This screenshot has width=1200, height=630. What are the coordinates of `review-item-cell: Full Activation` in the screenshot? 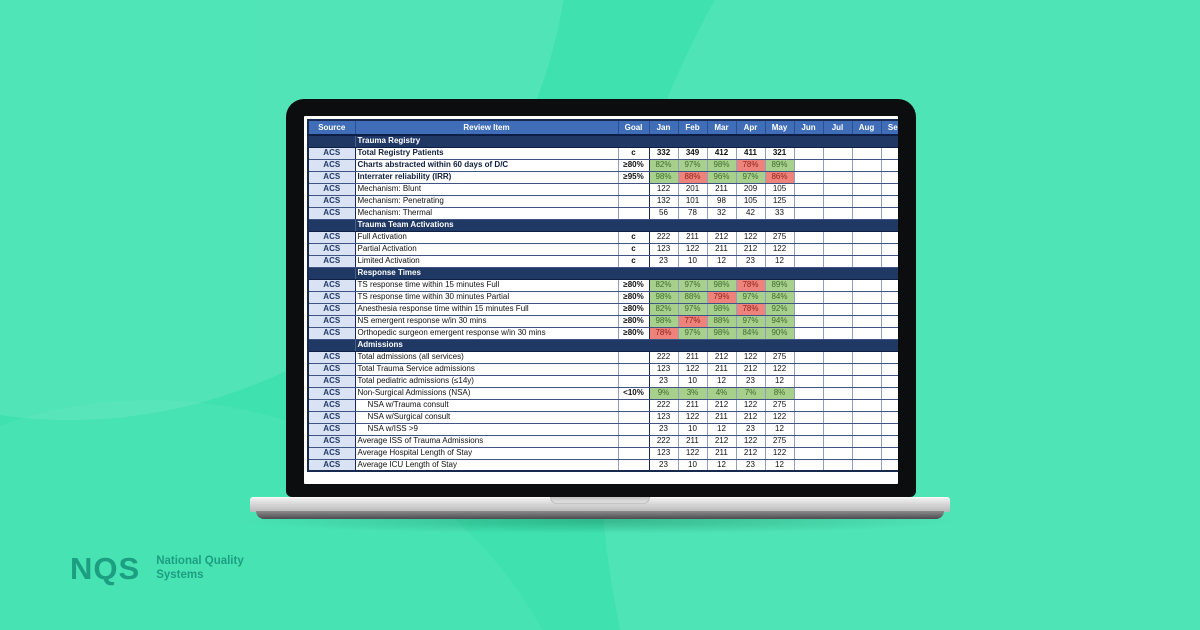 It's located at (487, 237).